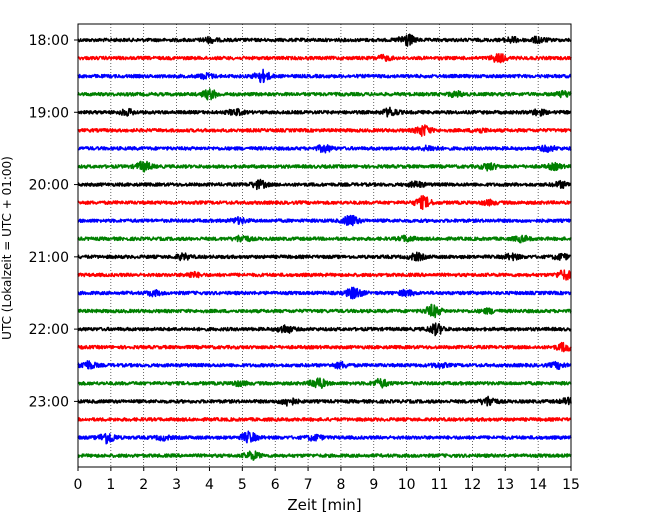 The height and width of the screenshot is (520, 650). I want to click on x-tick-label: 15, so click(571, 485).